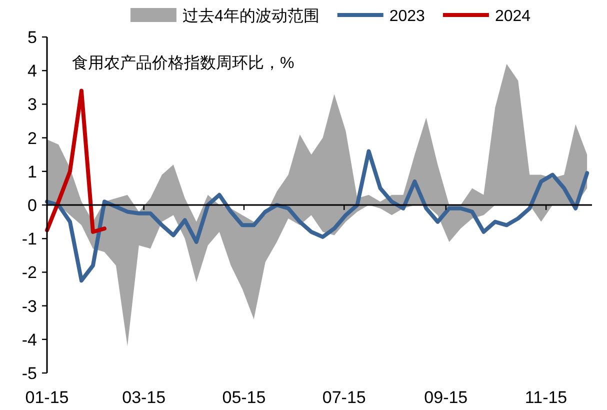 The height and width of the screenshot is (410, 607). What do you see at coordinates (32, 37) in the screenshot?
I see `y-tick-label: 5` at bounding box center [32, 37].